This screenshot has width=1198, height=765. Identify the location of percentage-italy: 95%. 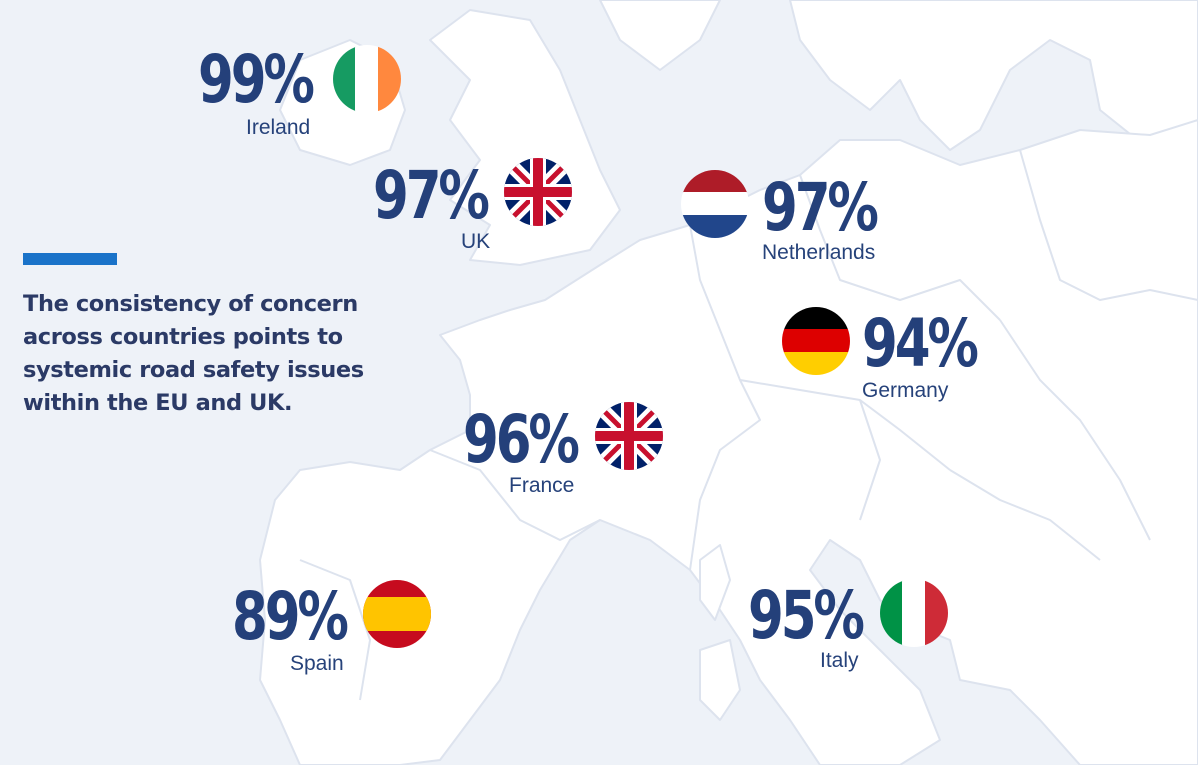
(806, 615).